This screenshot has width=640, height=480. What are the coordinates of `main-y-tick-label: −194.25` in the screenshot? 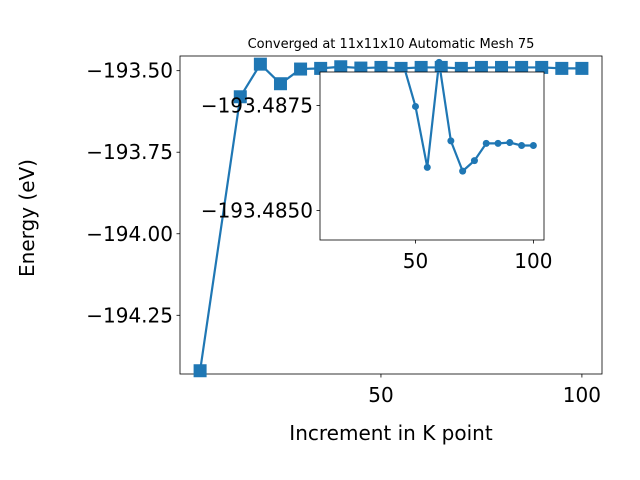 It's located at (129, 315).